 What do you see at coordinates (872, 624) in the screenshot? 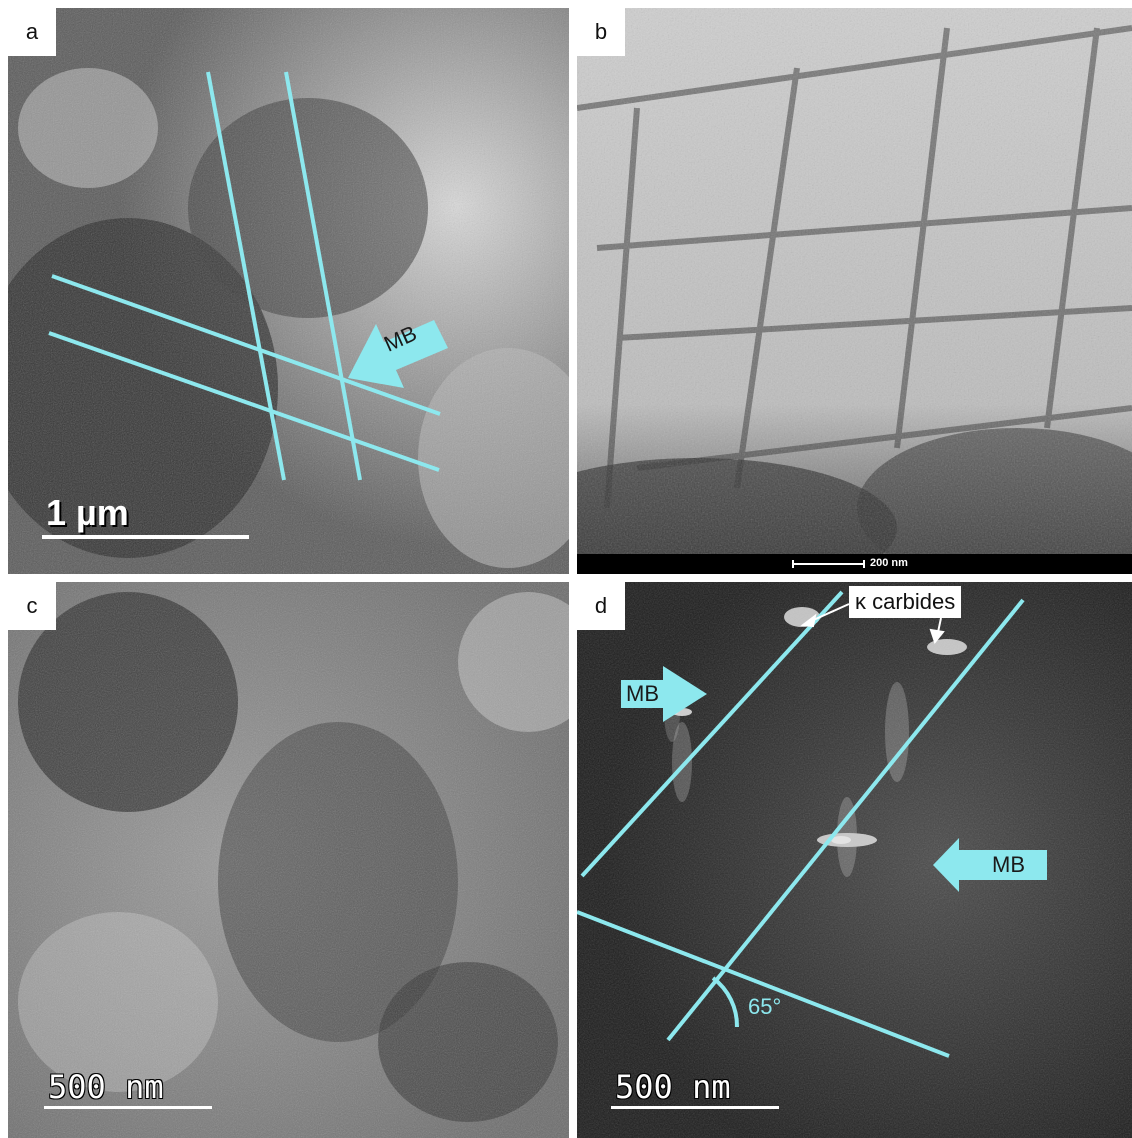
I see `carbide-pointers` at bounding box center [872, 624].